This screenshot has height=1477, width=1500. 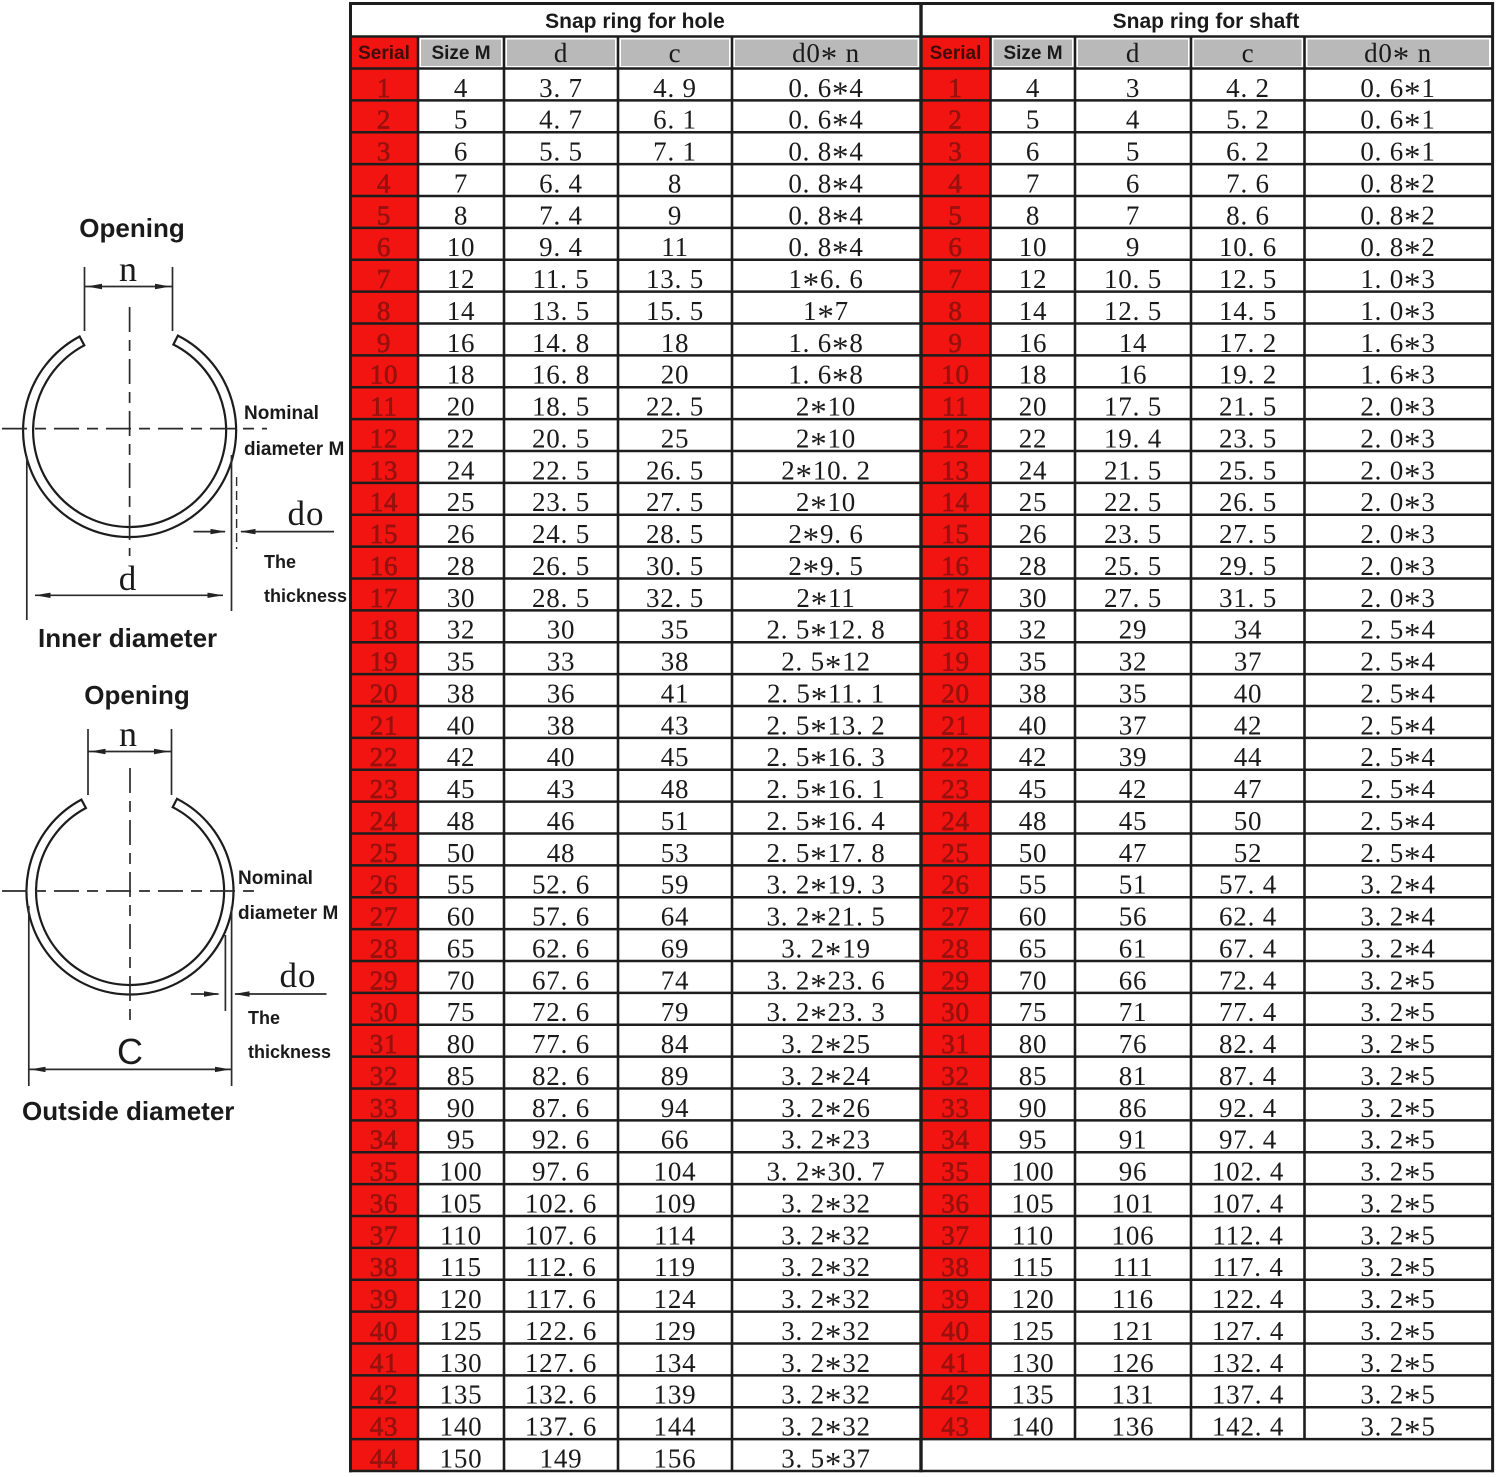 What do you see at coordinates (955, 598) in the screenshot?
I see `svg-text: 17` at bounding box center [955, 598].